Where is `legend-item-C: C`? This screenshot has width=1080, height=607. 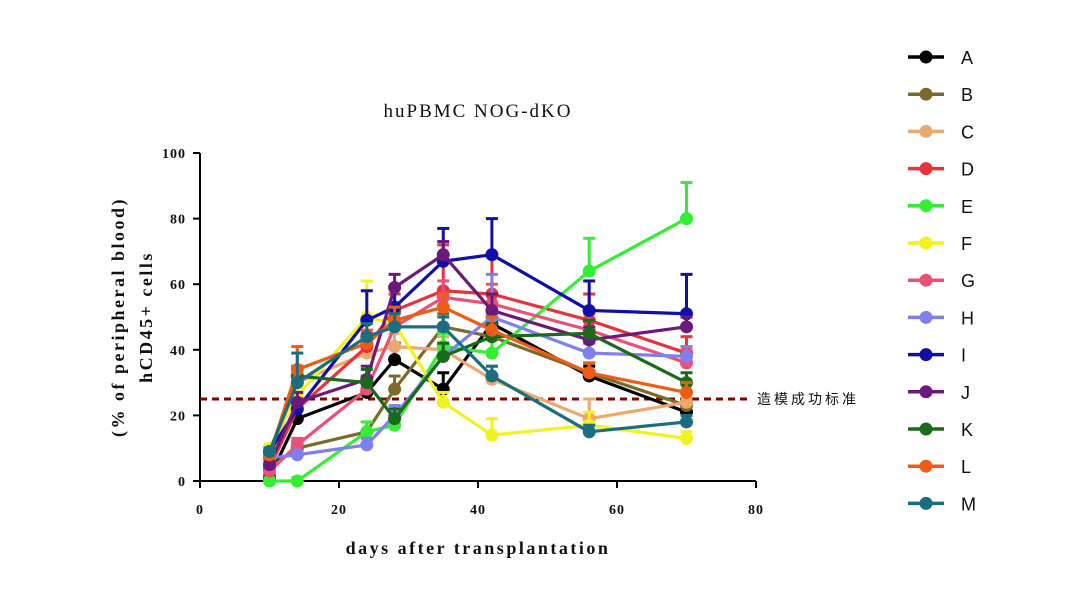
legend-item-C: C is located at coordinates (941, 132).